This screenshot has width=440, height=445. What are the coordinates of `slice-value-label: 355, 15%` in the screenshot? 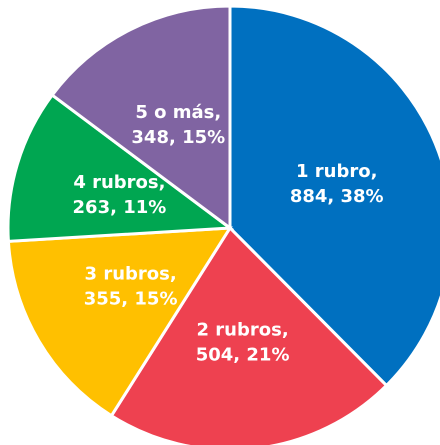 It's located at (131, 299).